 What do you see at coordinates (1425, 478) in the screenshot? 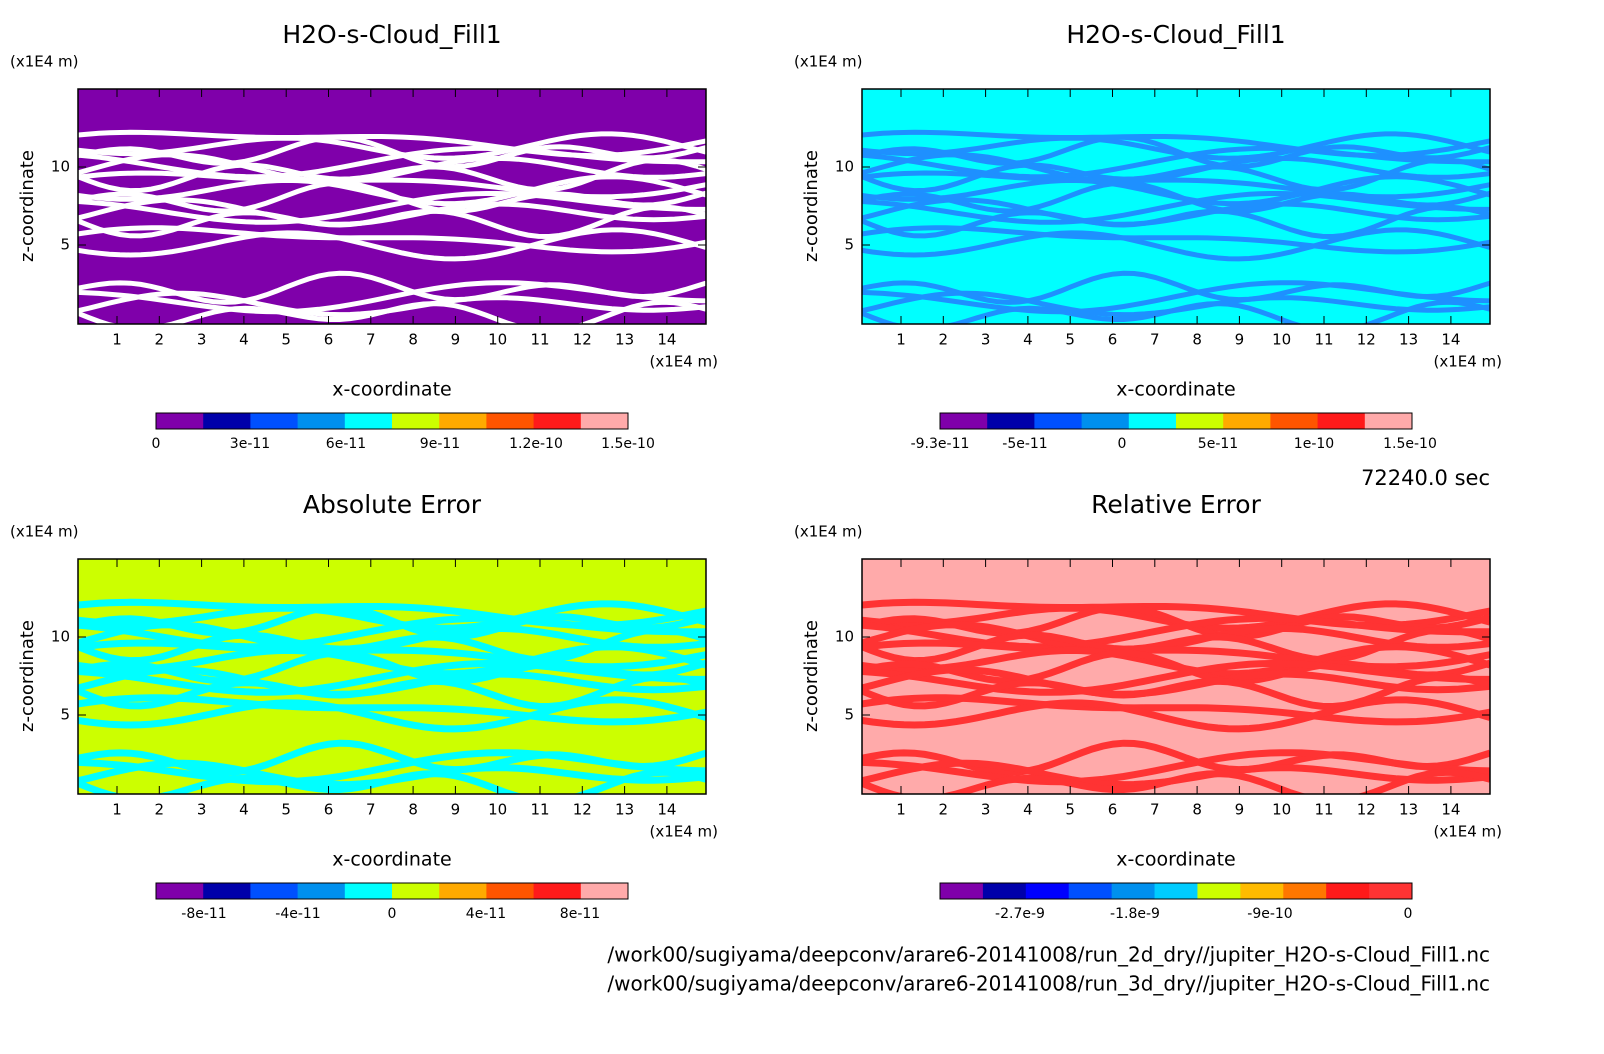
I see `time-label: 72240.0 sec` at bounding box center [1425, 478].